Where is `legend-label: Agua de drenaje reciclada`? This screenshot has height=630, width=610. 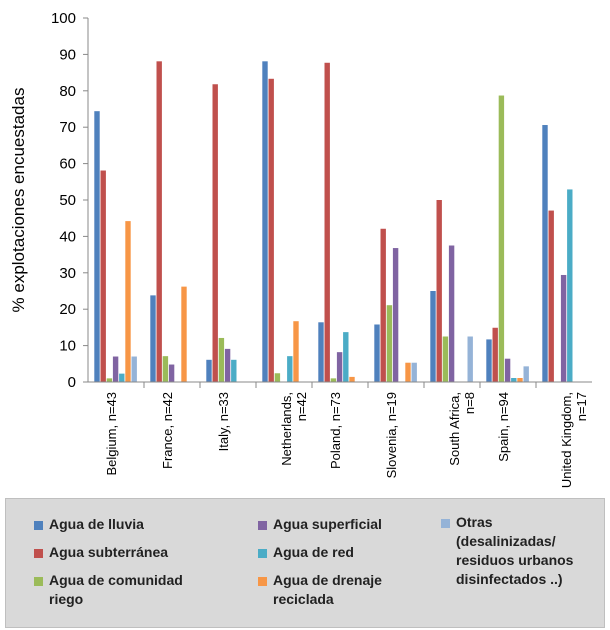 legend-label: Agua de drenaje reciclada is located at coordinates (327, 589).